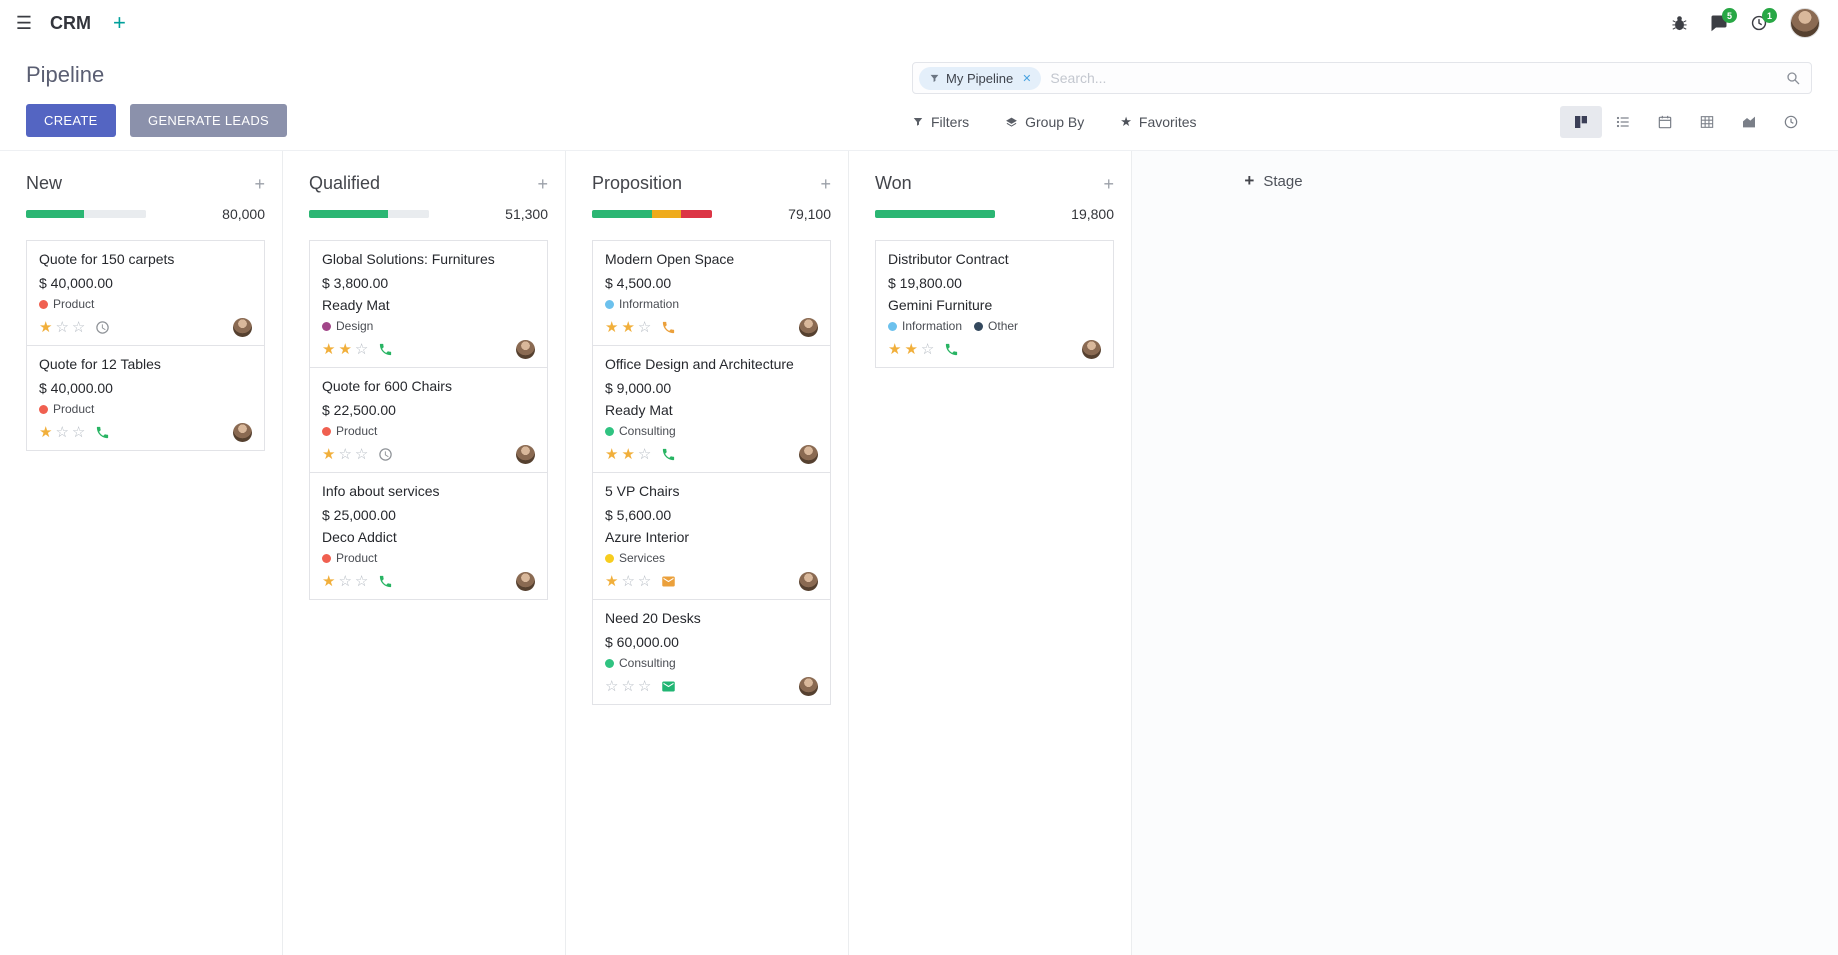 This screenshot has width=1838, height=955. I want to click on view-graph-button, so click(1749, 122).